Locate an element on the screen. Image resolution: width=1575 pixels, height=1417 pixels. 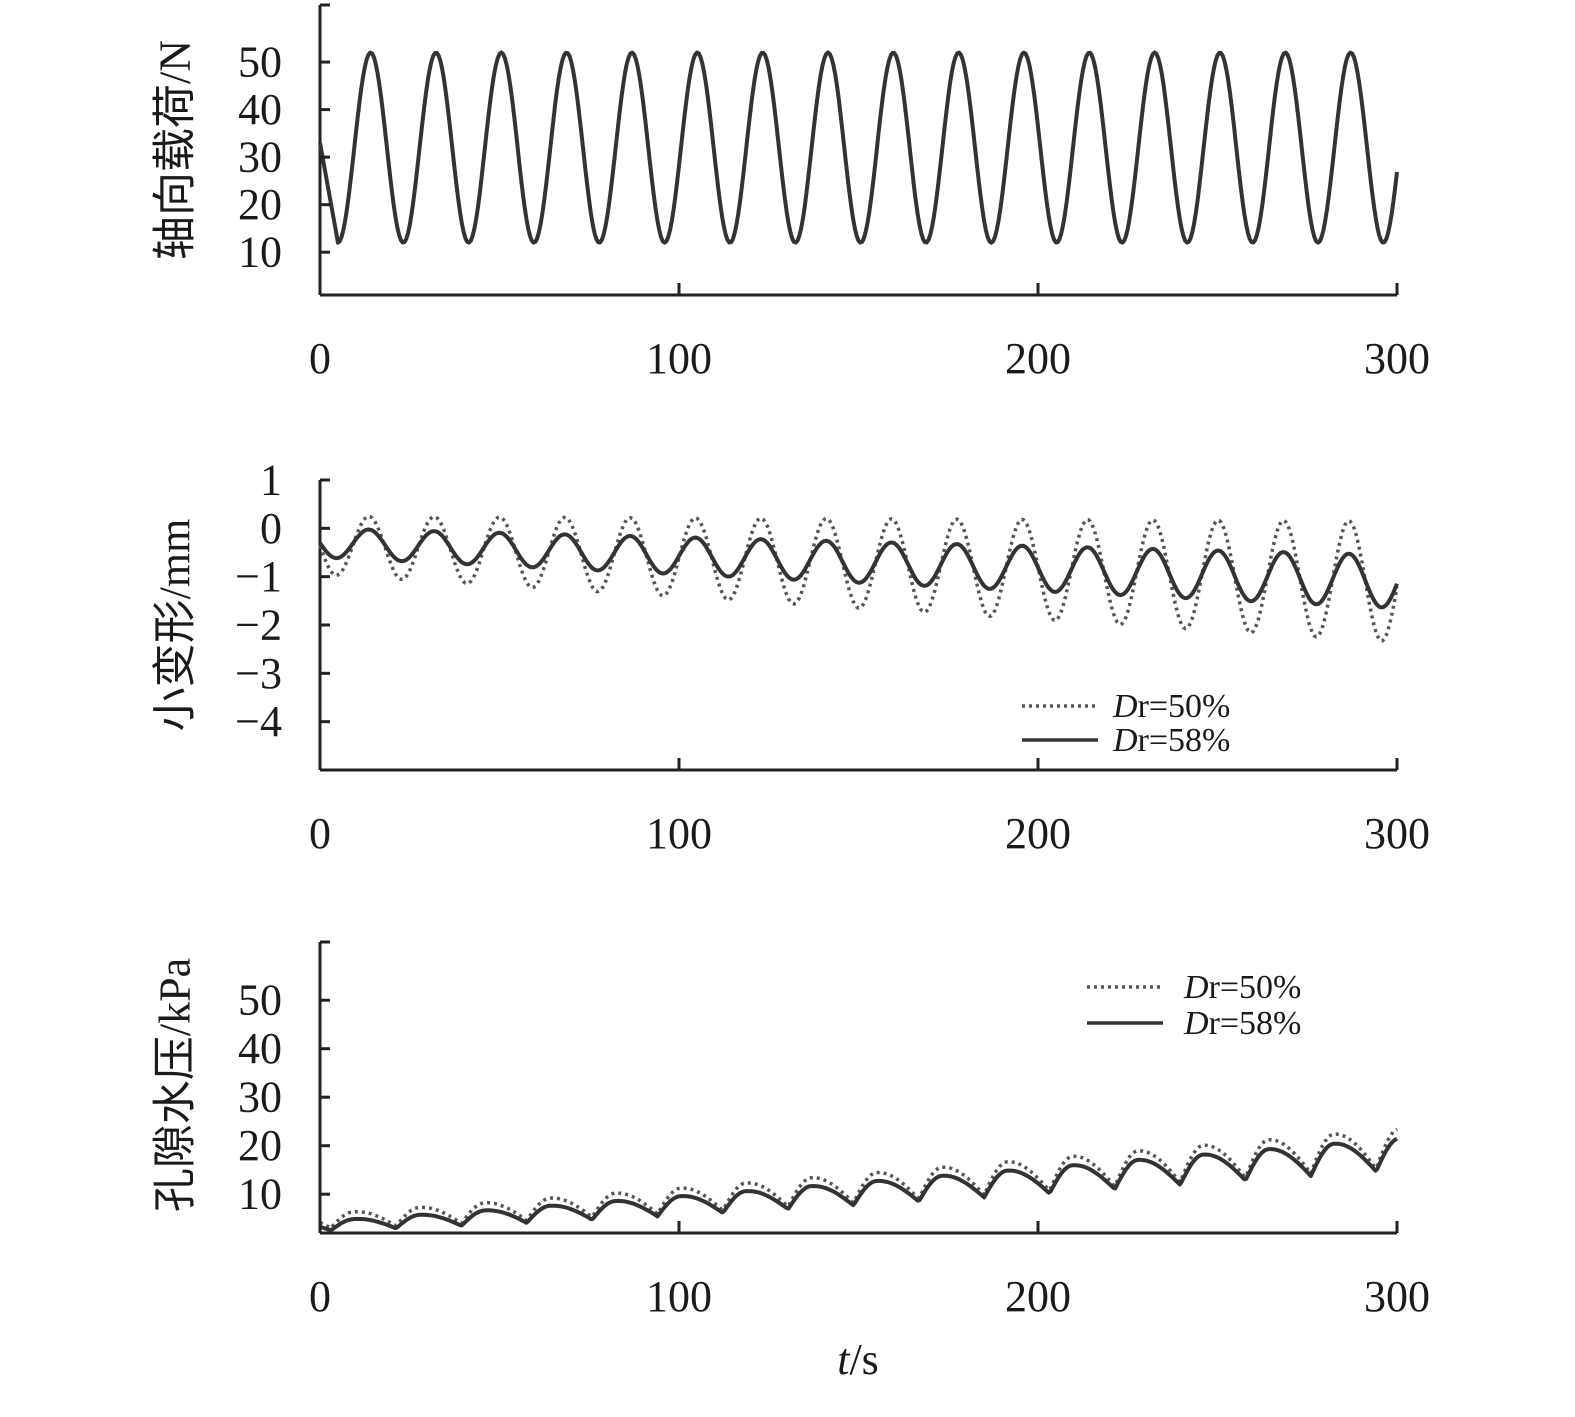
axial-load-y-tick-label: 50 is located at coordinates (260, 62).